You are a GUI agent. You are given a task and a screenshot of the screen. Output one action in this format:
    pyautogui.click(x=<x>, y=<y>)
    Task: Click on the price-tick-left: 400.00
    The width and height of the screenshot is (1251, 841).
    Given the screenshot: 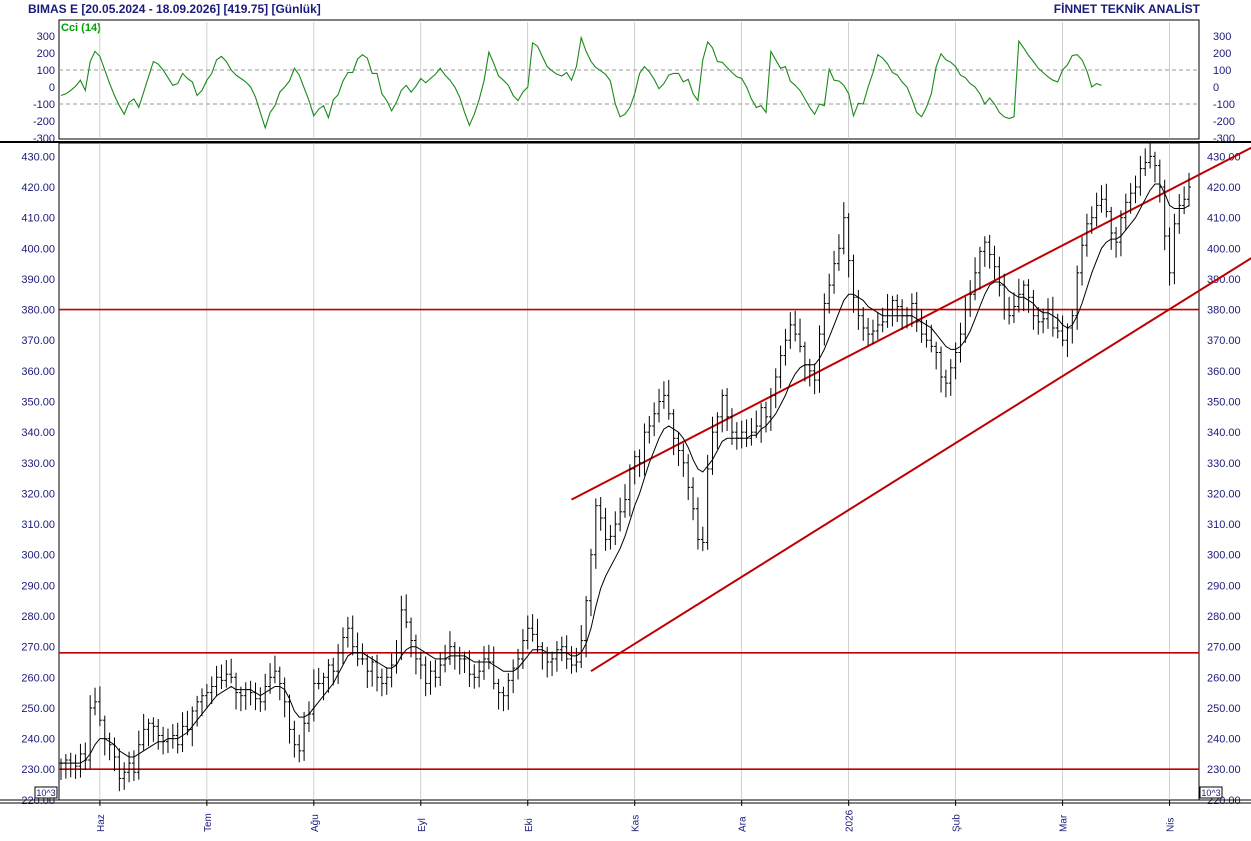 What is the action you would take?
    pyautogui.click(x=38, y=249)
    